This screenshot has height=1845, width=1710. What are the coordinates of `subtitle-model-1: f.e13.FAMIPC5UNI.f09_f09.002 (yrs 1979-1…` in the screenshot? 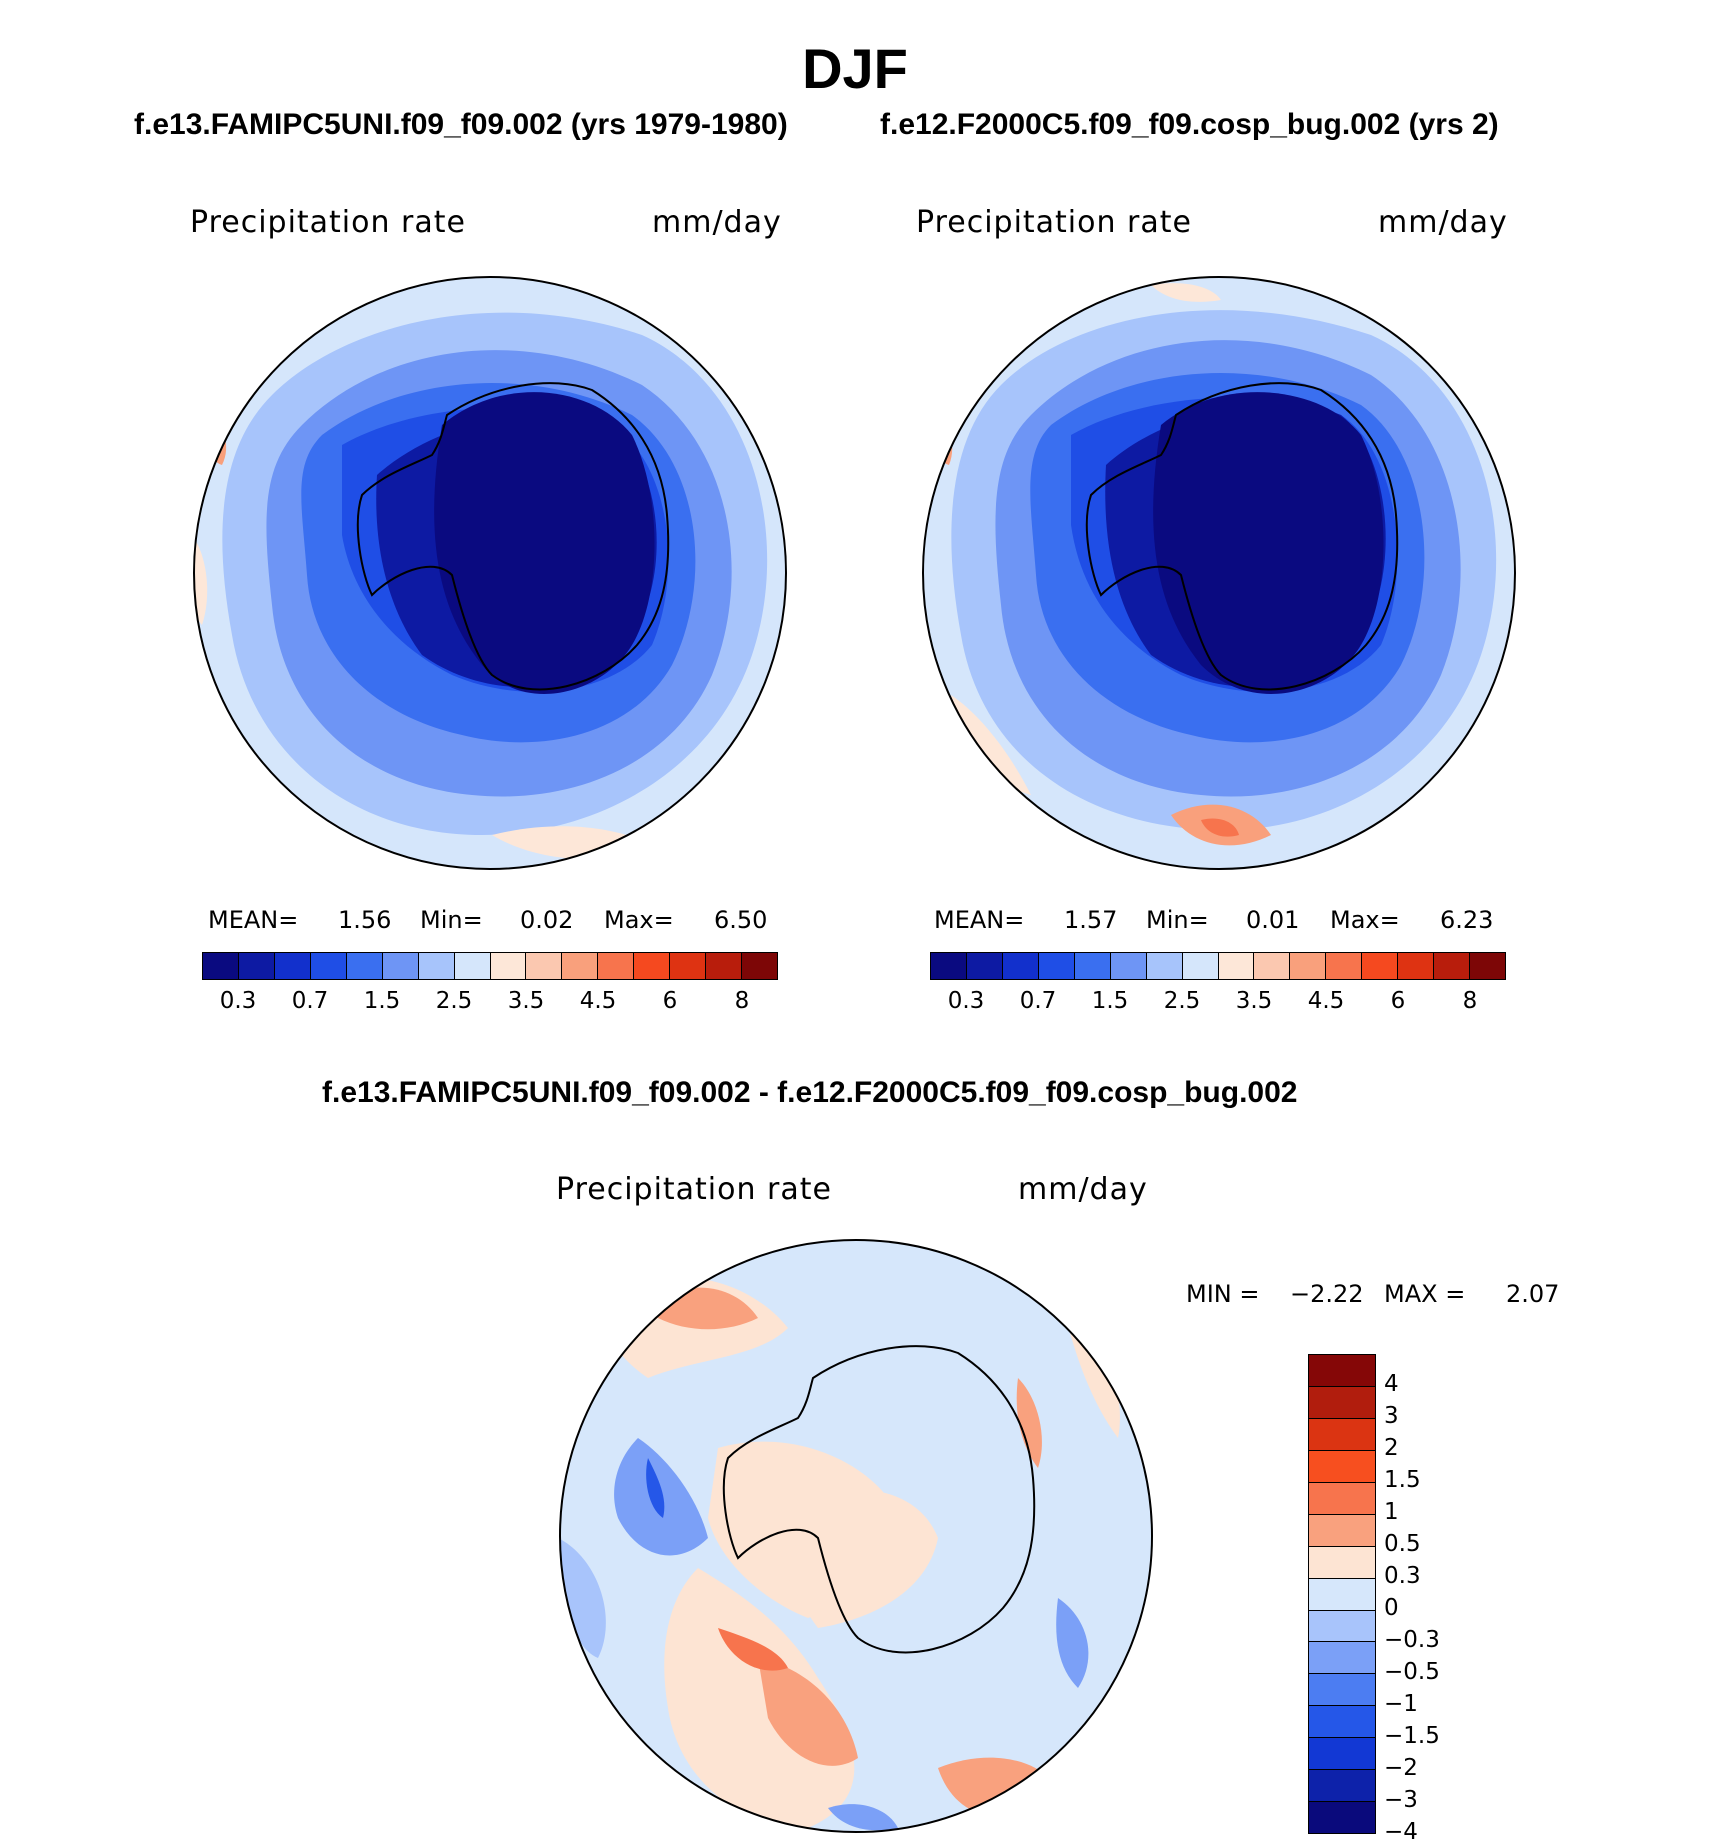 It's located at (461, 124).